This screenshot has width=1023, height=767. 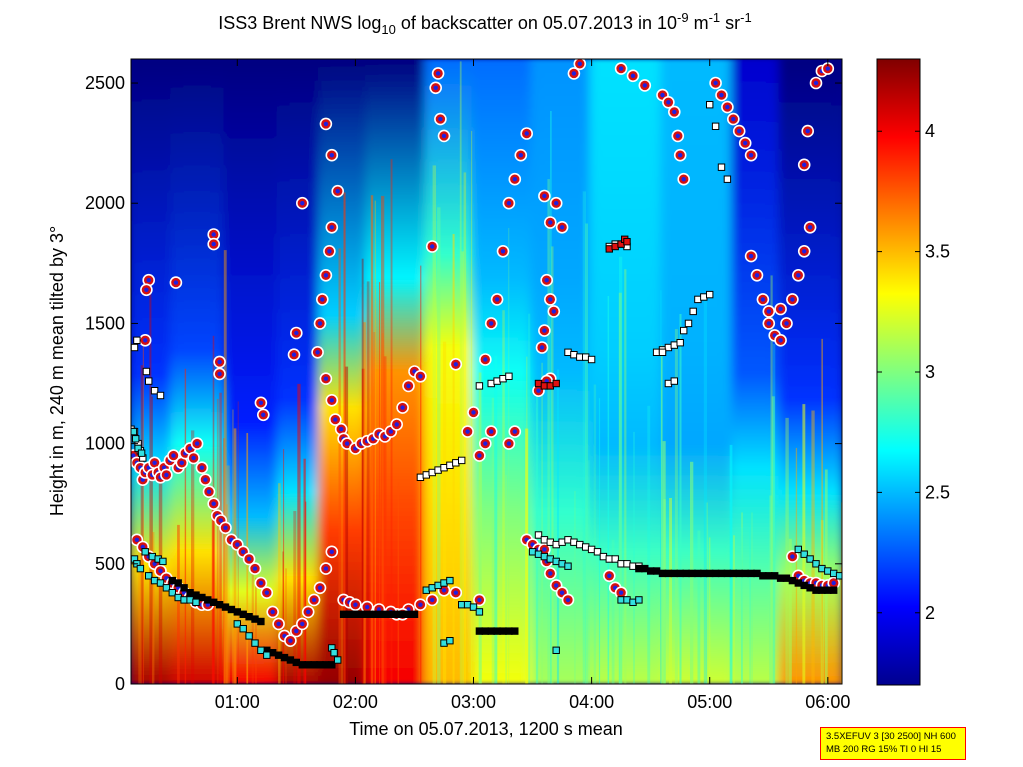 What do you see at coordinates (57, 371) in the screenshot?
I see `y-axis-label: Height in m, 240 m mean tilted by 3°` at bounding box center [57, 371].